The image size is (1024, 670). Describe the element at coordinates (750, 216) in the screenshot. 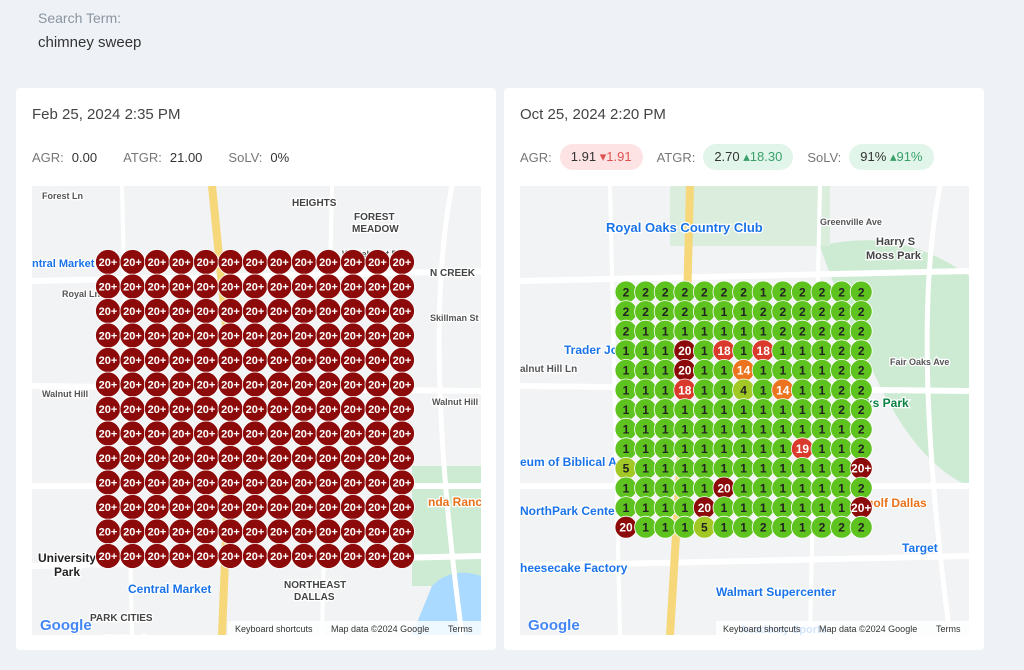

I see `park` at that location.